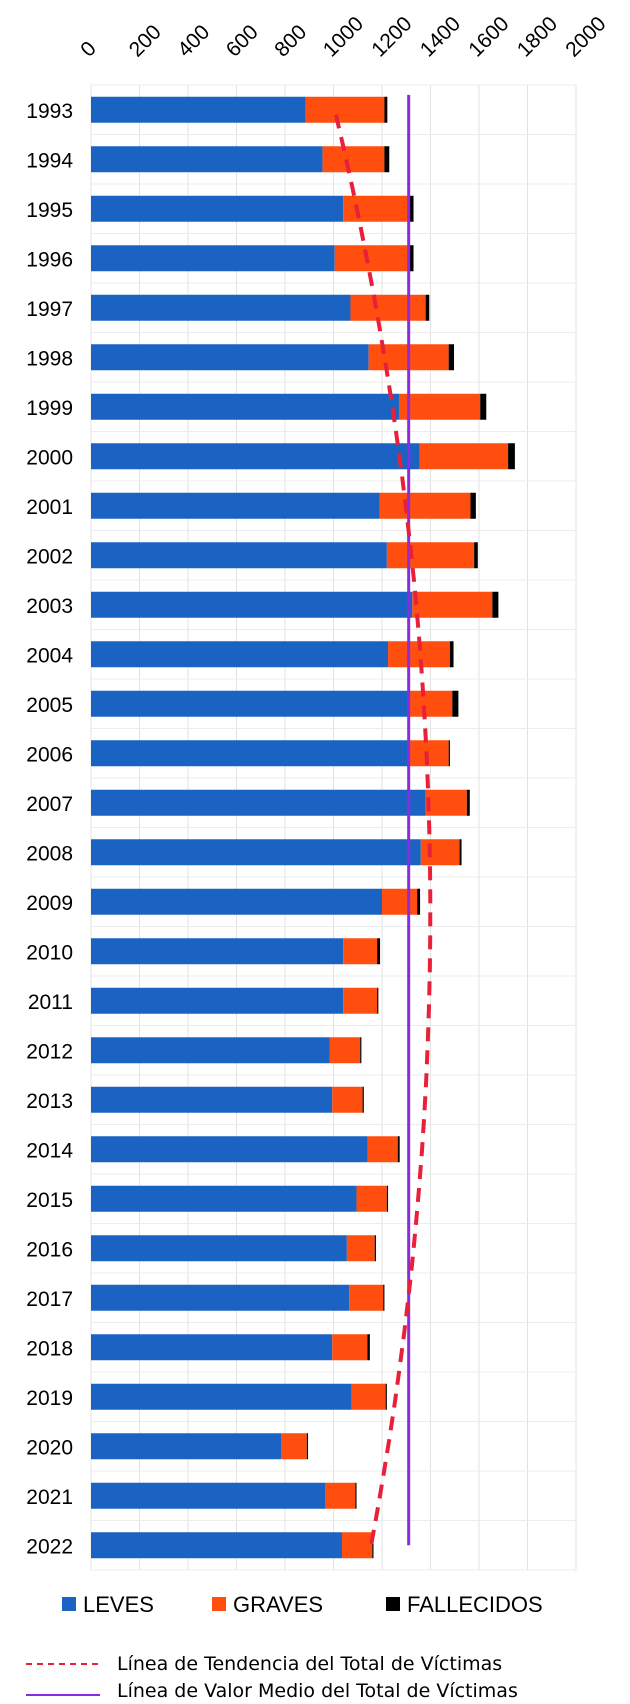  I want to click on reference-lines, so click(383, 820).